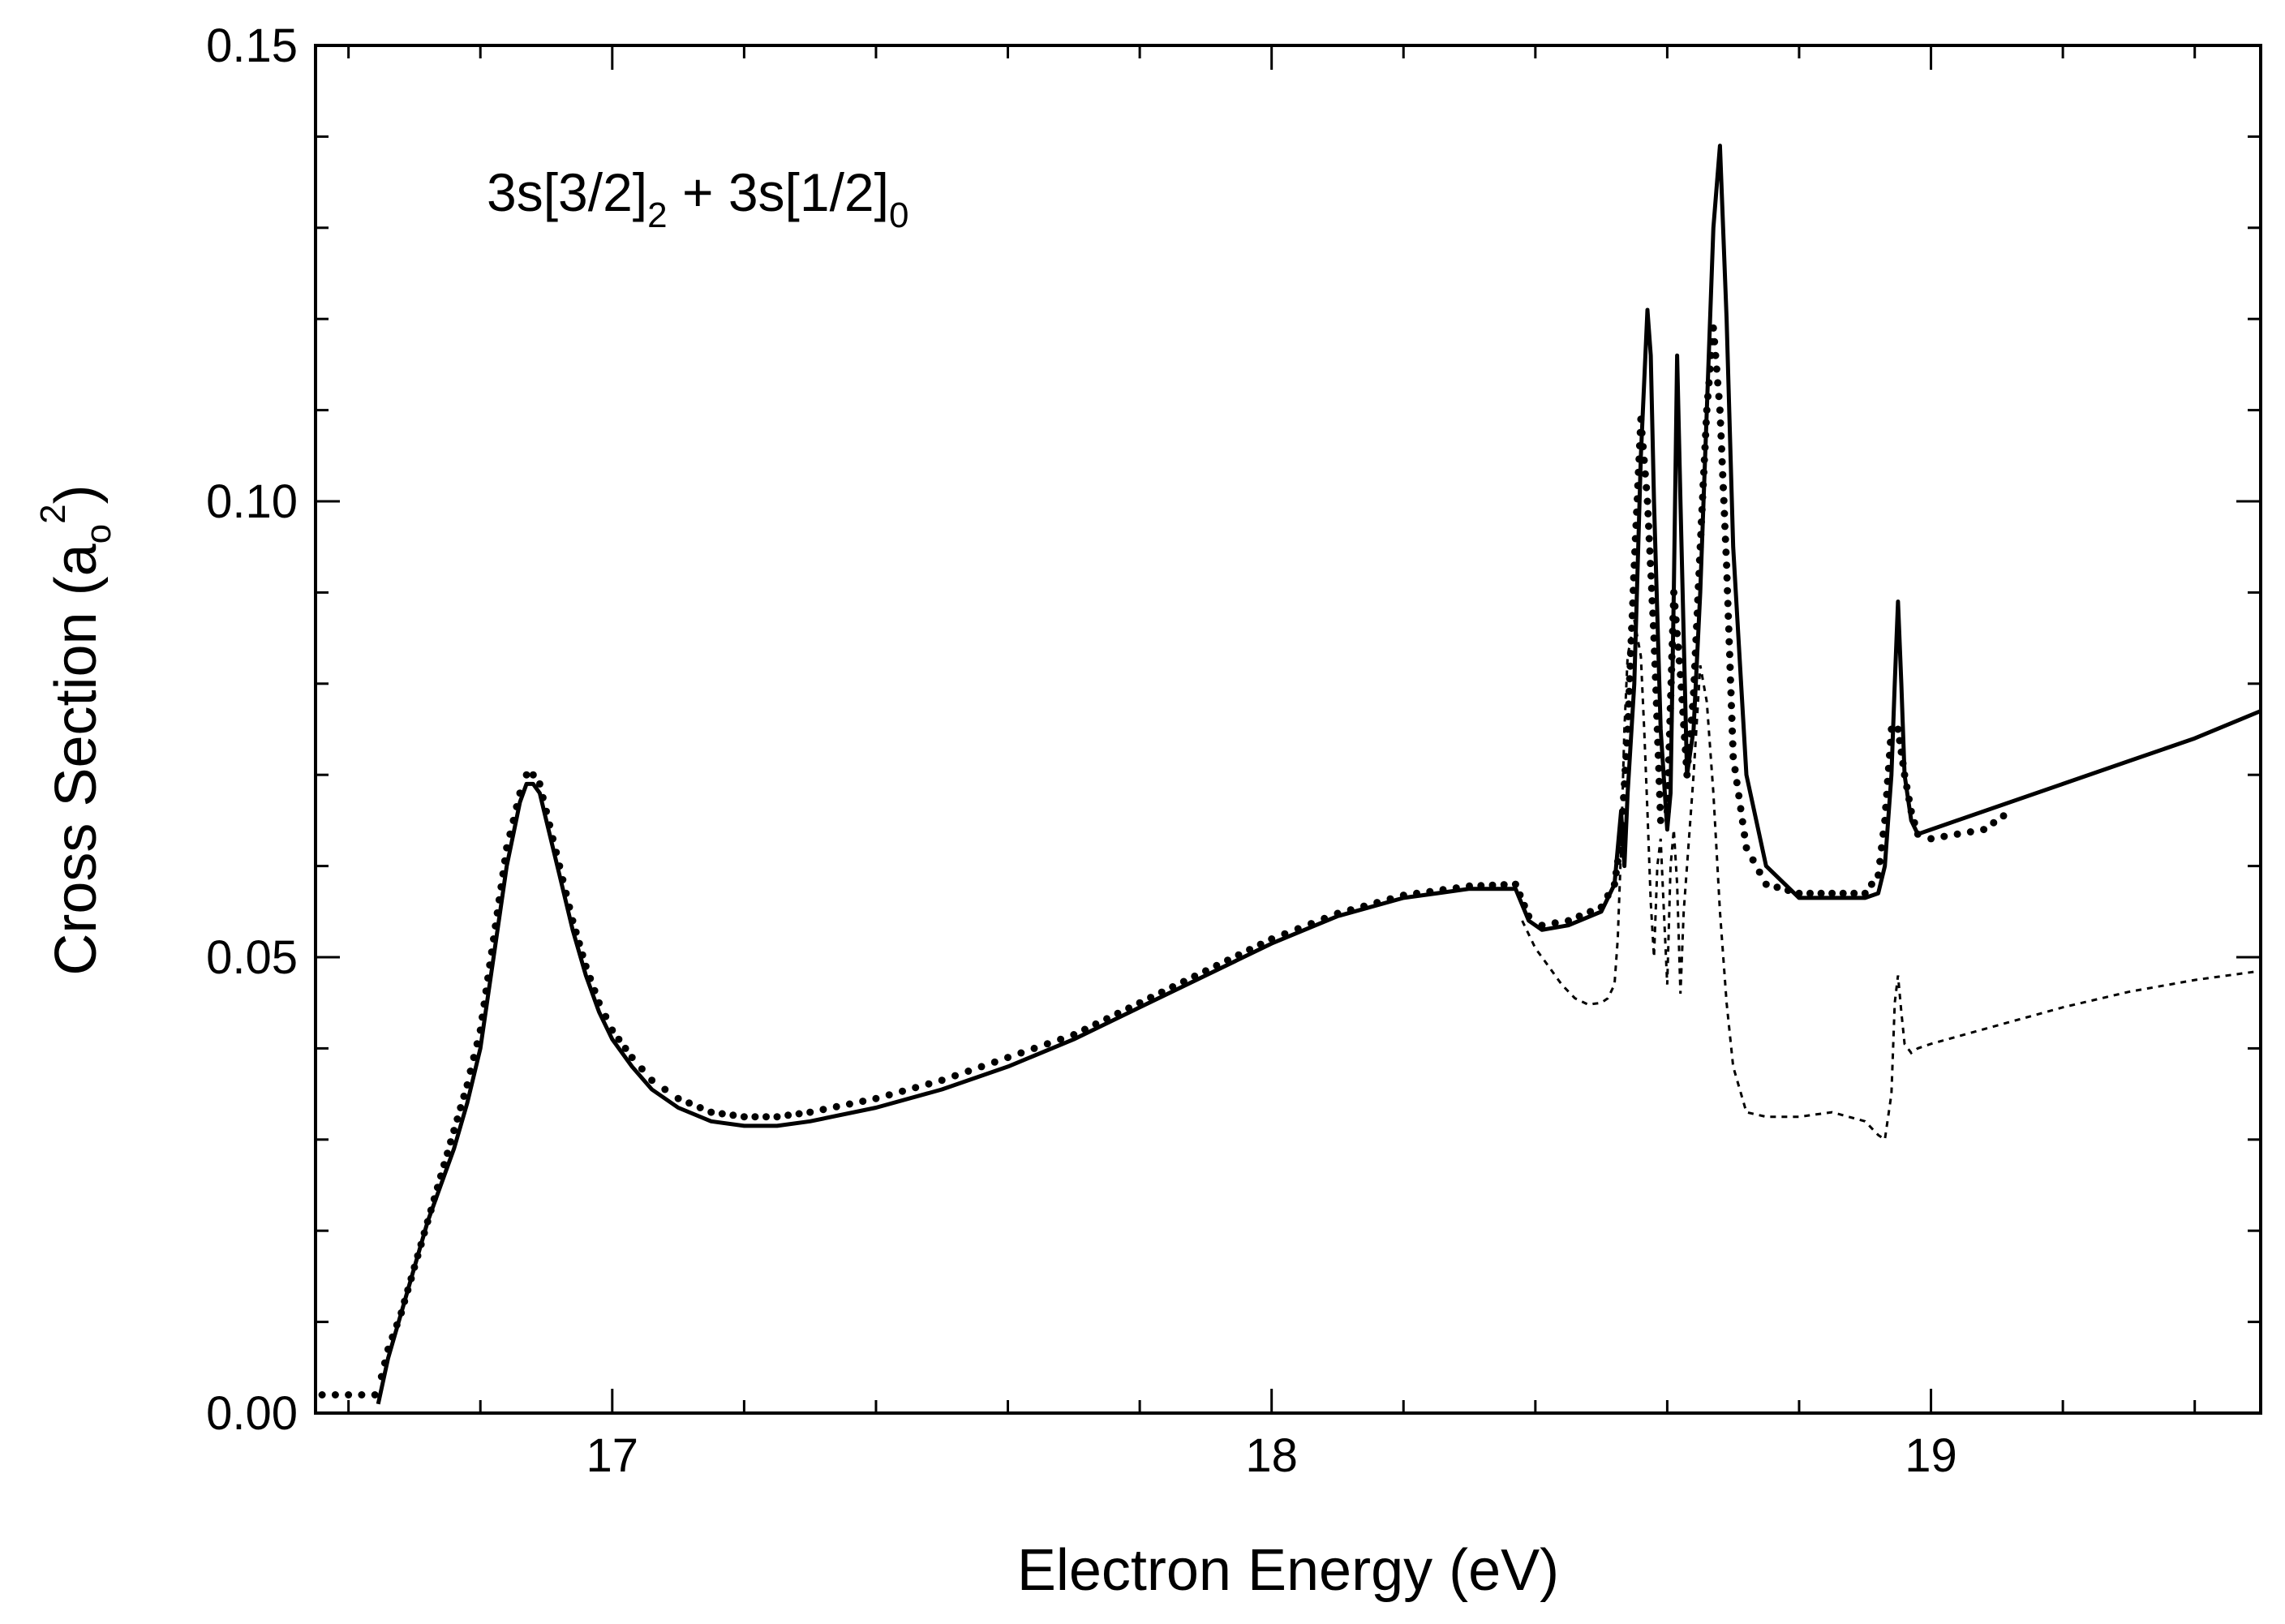 The height and width of the screenshot is (1624, 2285). What do you see at coordinates (612, 1455) in the screenshot?
I see `x-tick-label: 17` at bounding box center [612, 1455].